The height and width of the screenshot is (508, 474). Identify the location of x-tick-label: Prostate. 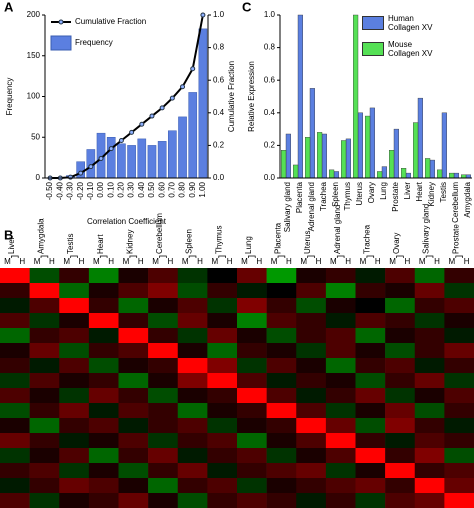
(395, 196).